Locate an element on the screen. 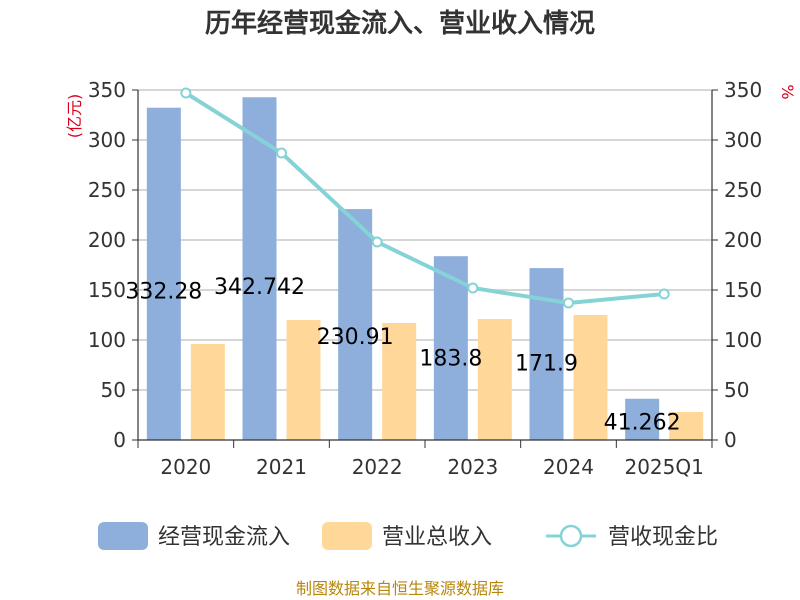 The image size is (800, 600). left-axis-tick-label: 350 is located at coordinates (107, 90).